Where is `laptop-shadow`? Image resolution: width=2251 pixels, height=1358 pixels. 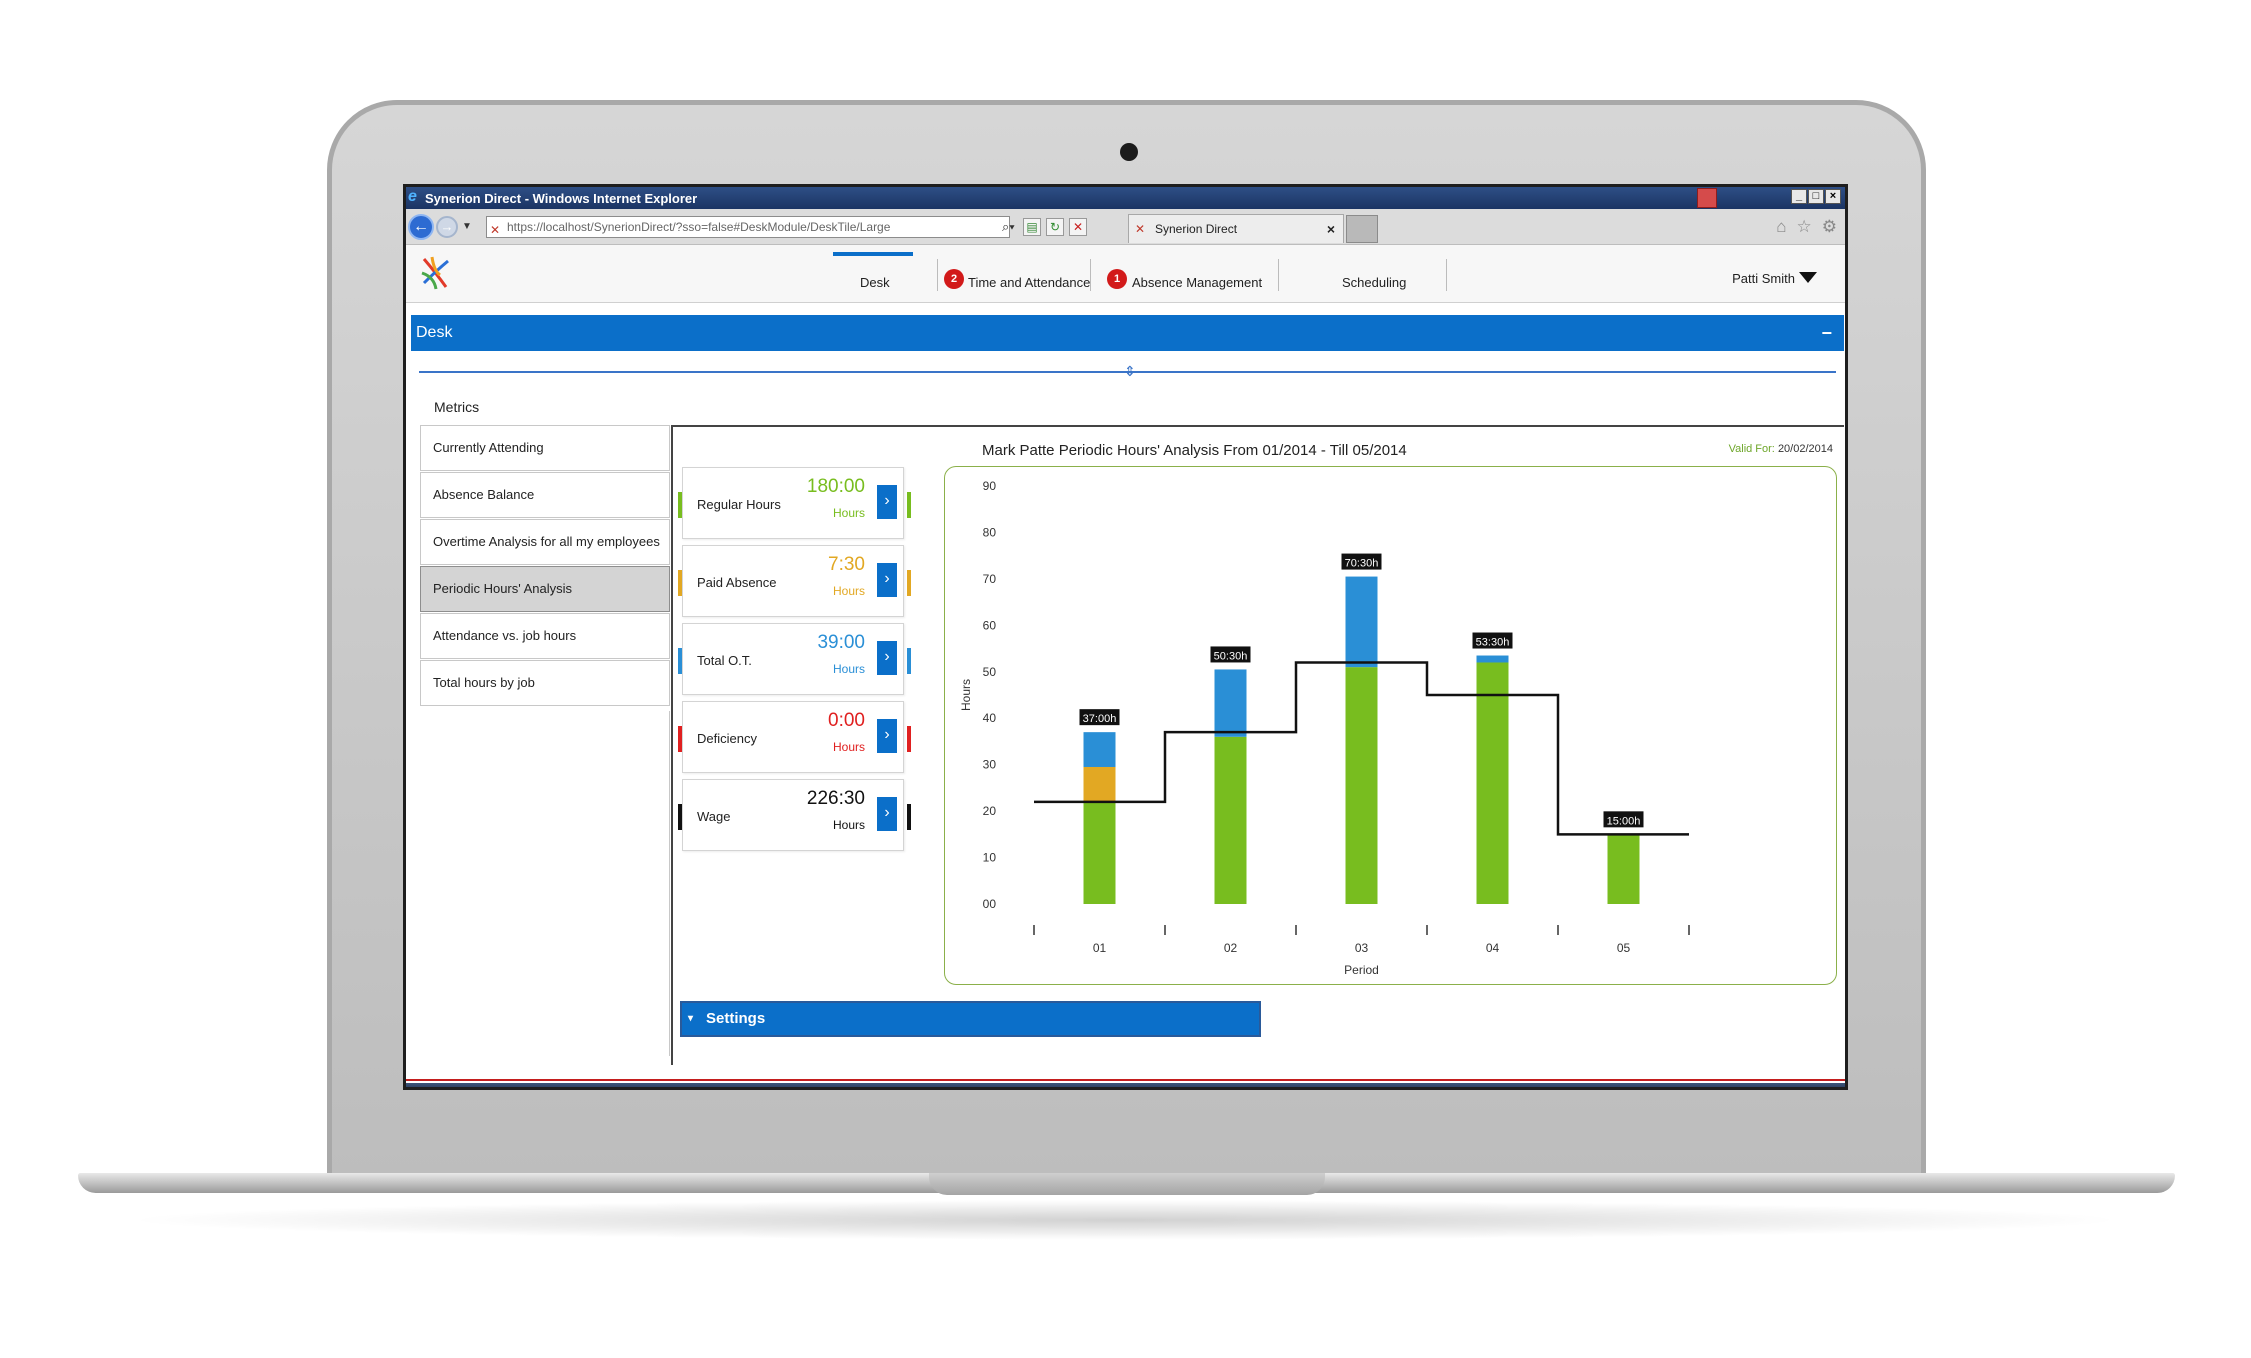
laptop-shadow is located at coordinates (1125, 1220).